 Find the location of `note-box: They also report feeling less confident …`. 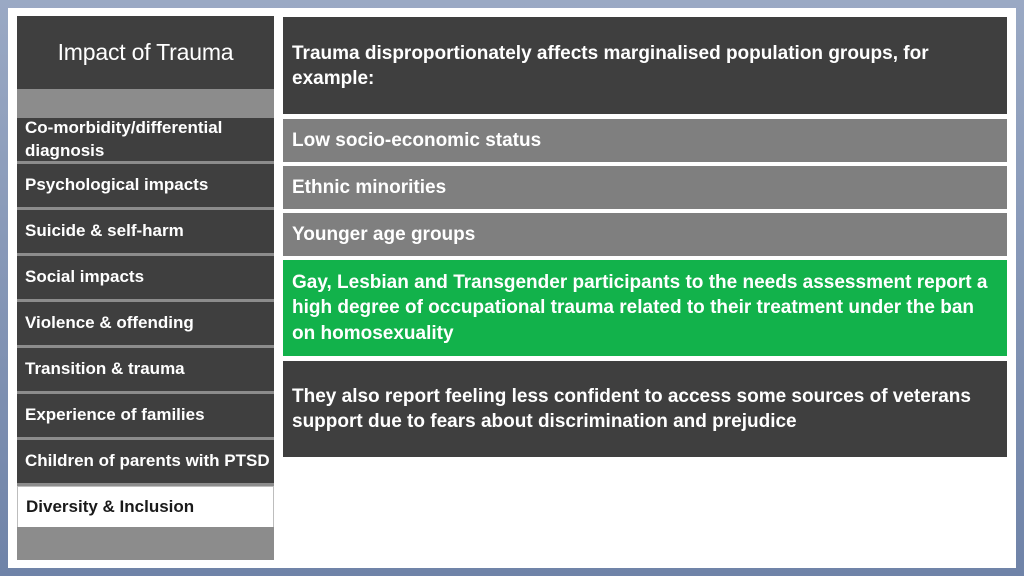

note-box: They also report feeling less confident … is located at coordinates (645, 409).